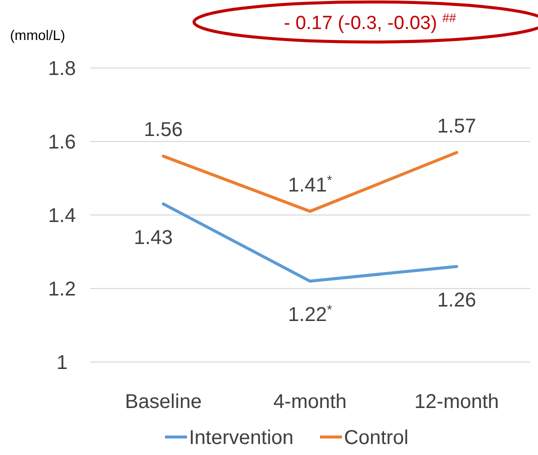  I want to click on legend-label: Intervention, so click(241, 438).